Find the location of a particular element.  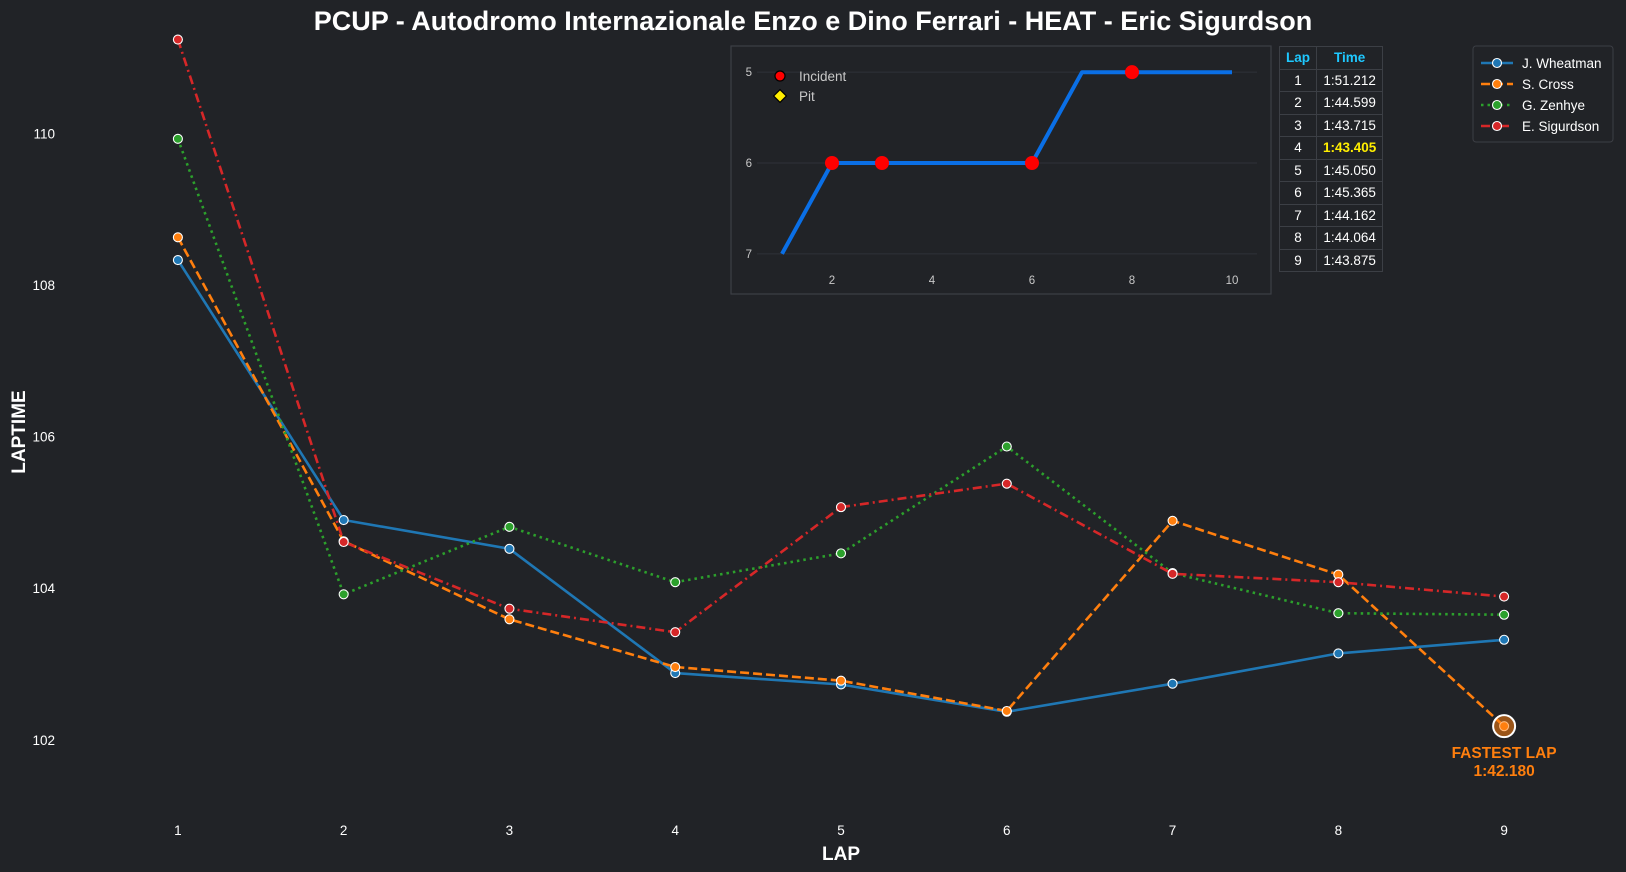

x-tick-label: 3 is located at coordinates (510, 830).